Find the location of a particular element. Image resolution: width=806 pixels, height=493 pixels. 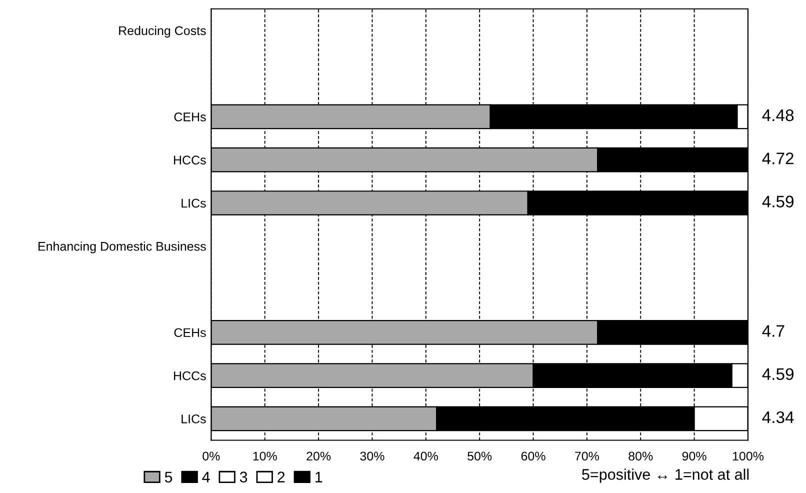

text: 4.34 is located at coordinates (778, 417).